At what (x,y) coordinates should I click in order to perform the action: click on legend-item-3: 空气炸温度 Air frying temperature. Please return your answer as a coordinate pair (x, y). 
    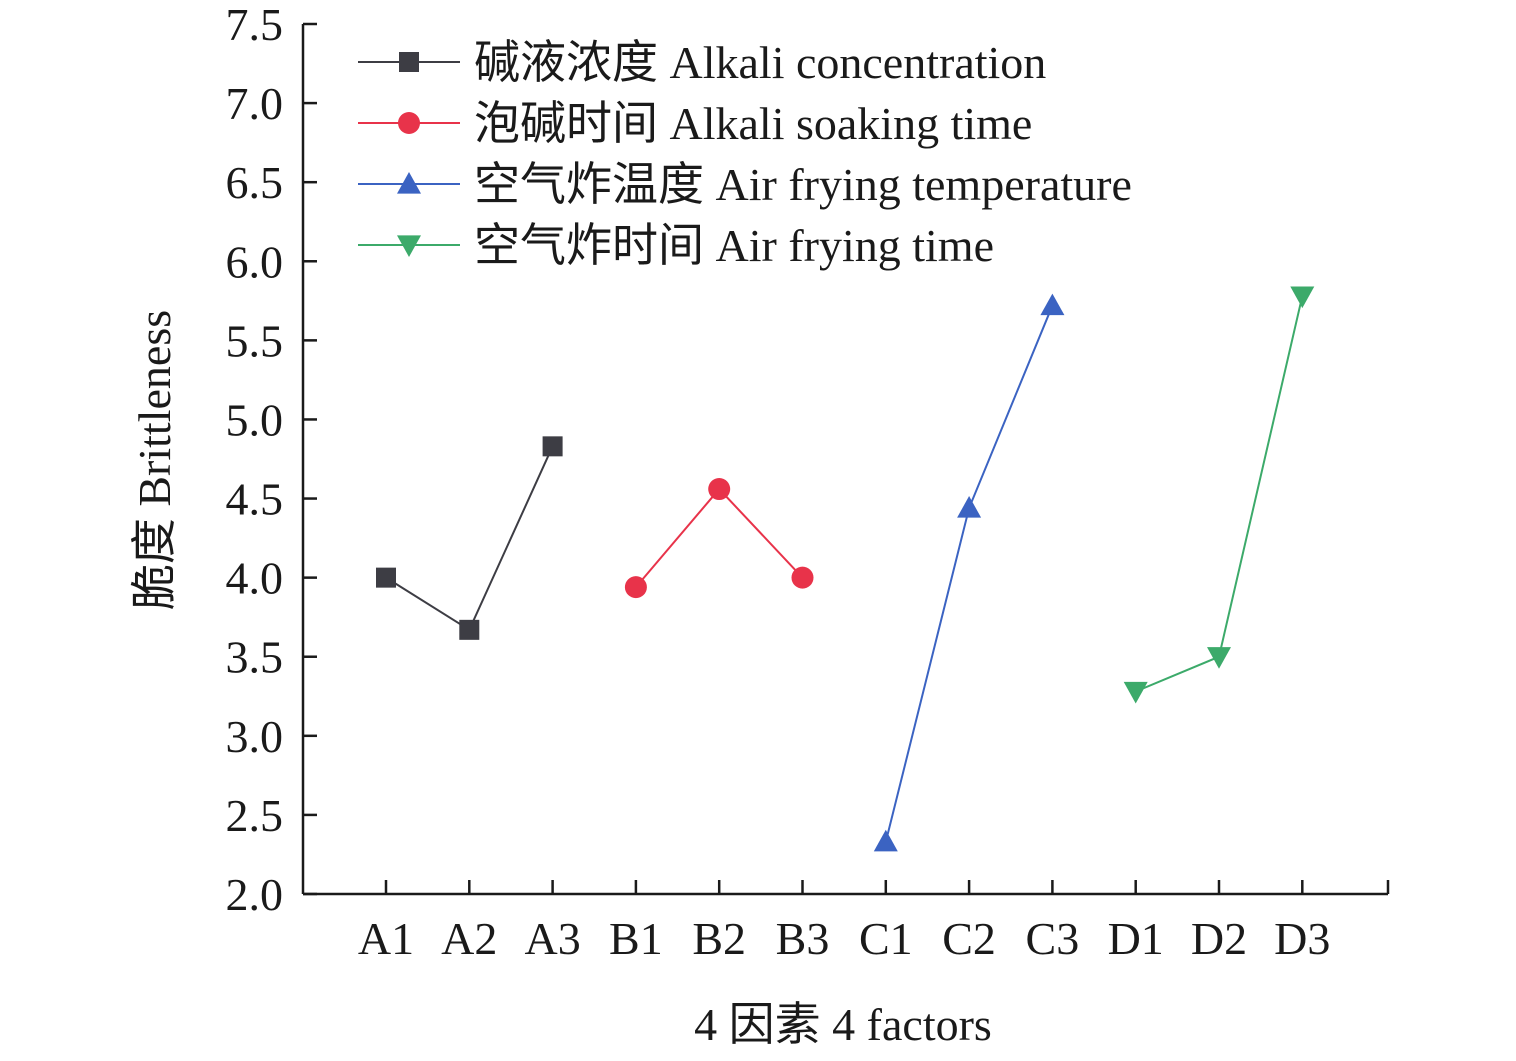
    Looking at the image, I should click on (745, 184).